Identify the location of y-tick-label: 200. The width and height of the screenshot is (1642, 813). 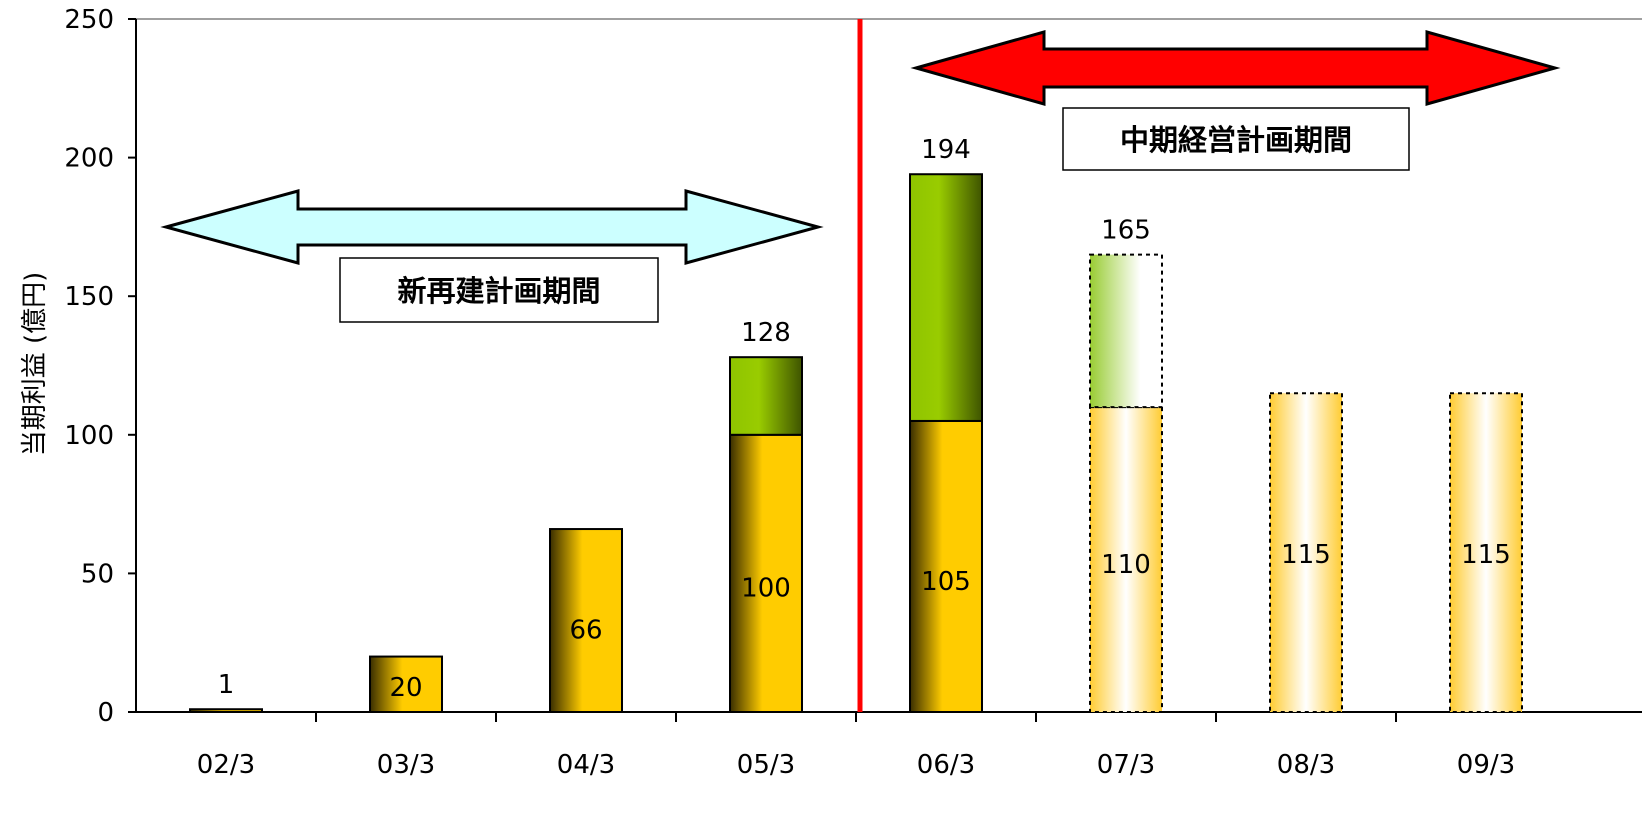
(89, 159).